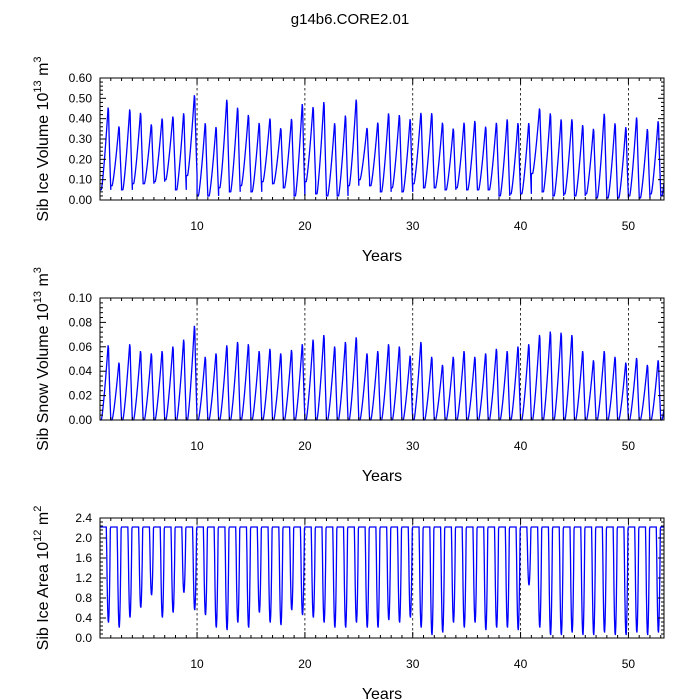 The width and height of the screenshot is (700, 700). I want to click on y-tick-label: 2.4, so click(83, 518).